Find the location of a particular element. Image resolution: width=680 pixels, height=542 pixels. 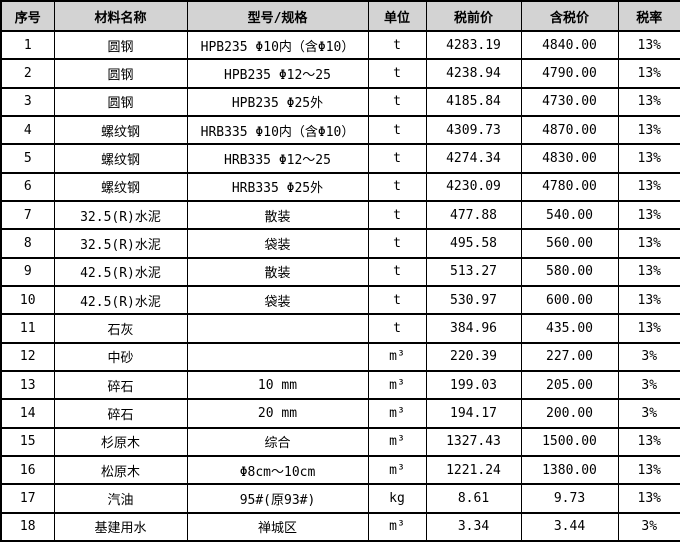

tax-included-price-cell: 1500.00 is located at coordinates (569, 441).